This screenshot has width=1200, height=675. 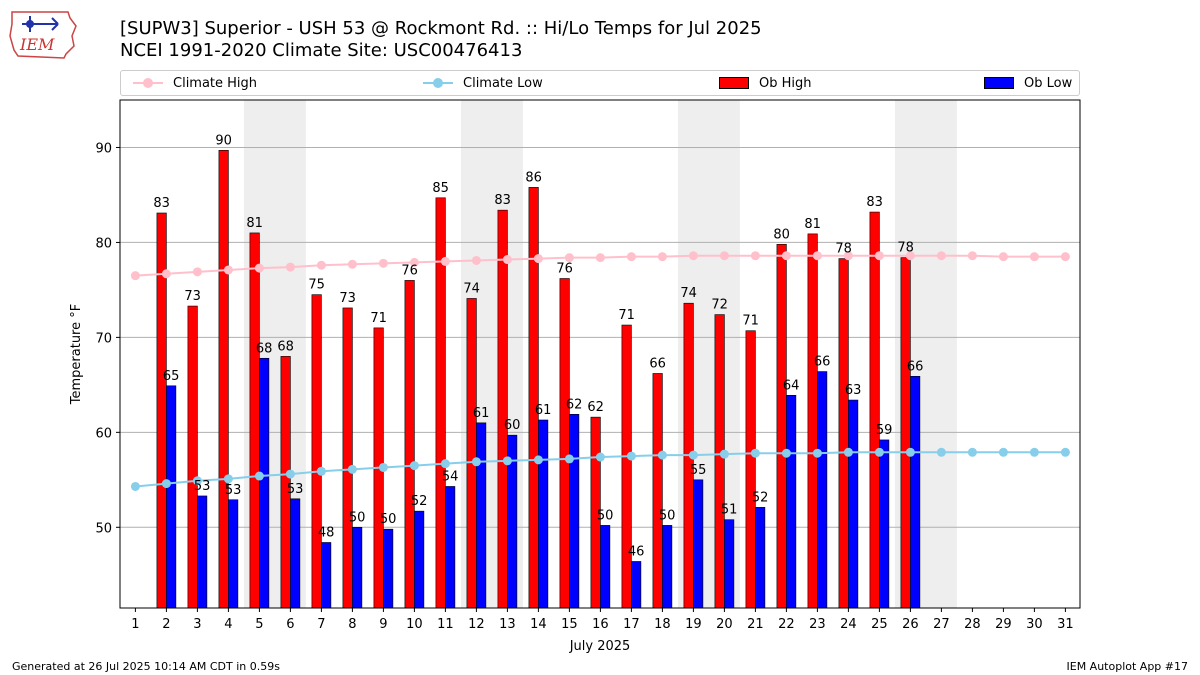 I want to click on x-tick-label: 25, so click(x=879, y=624).